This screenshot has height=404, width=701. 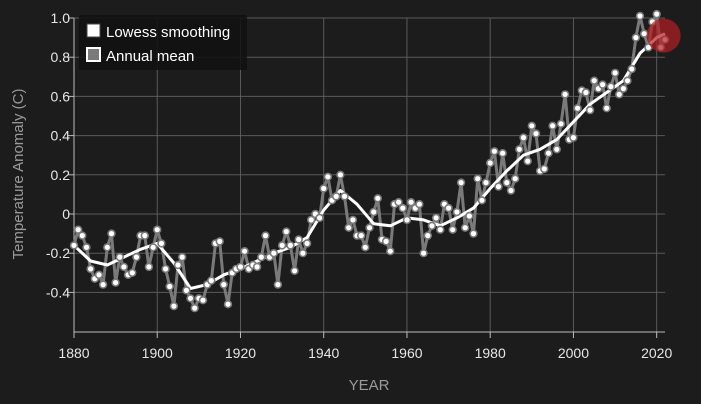 What do you see at coordinates (150, 56) in the screenshot?
I see `legend-label-annual: Annual mean` at bounding box center [150, 56].